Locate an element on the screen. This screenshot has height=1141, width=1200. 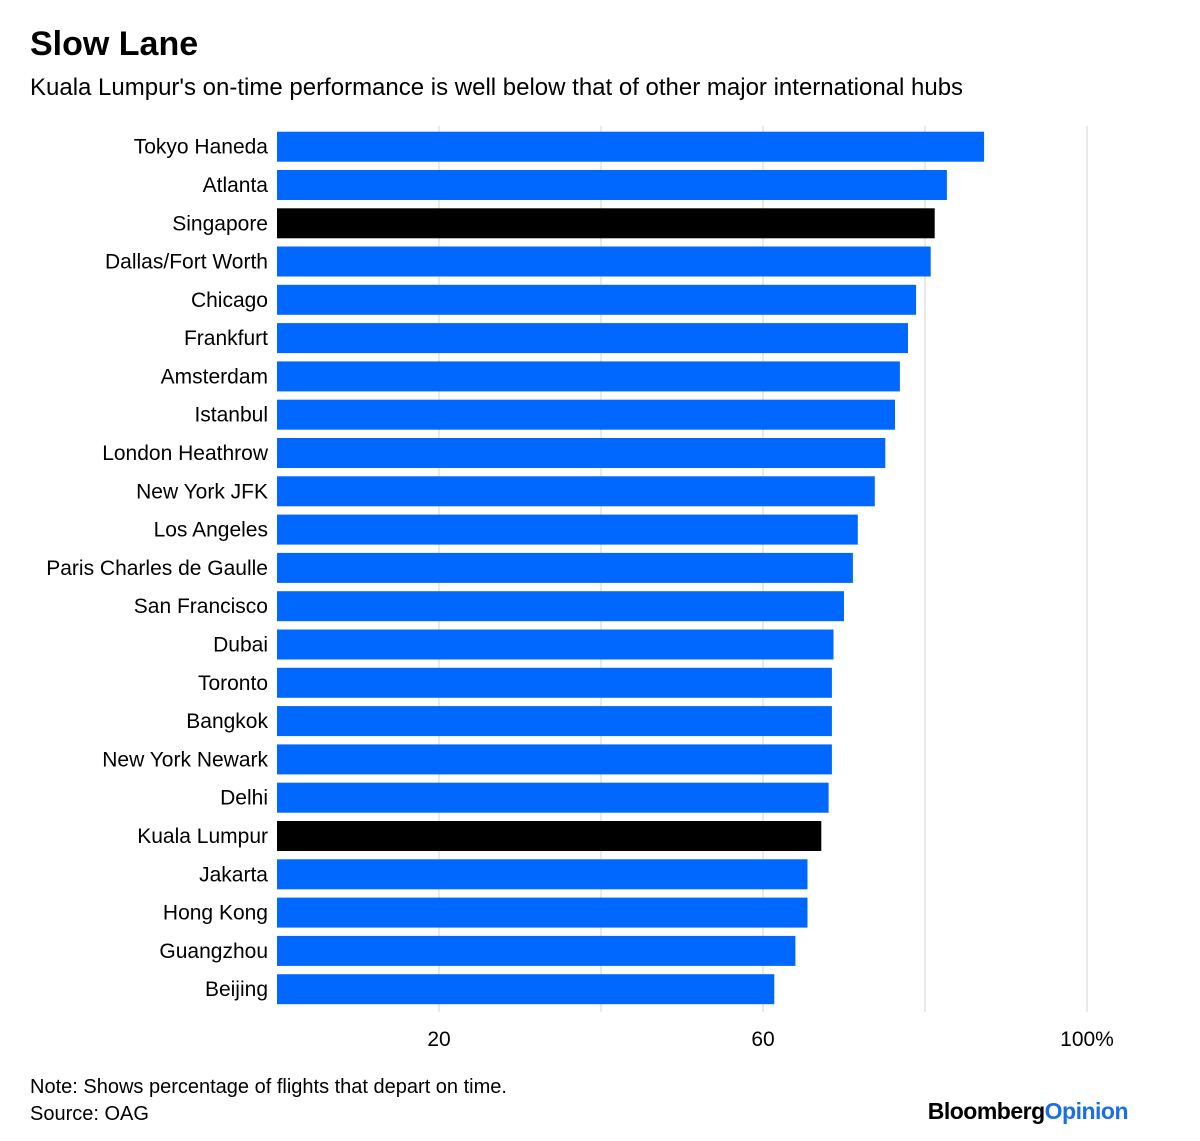
bar-guangzhou is located at coordinates (536, 950).